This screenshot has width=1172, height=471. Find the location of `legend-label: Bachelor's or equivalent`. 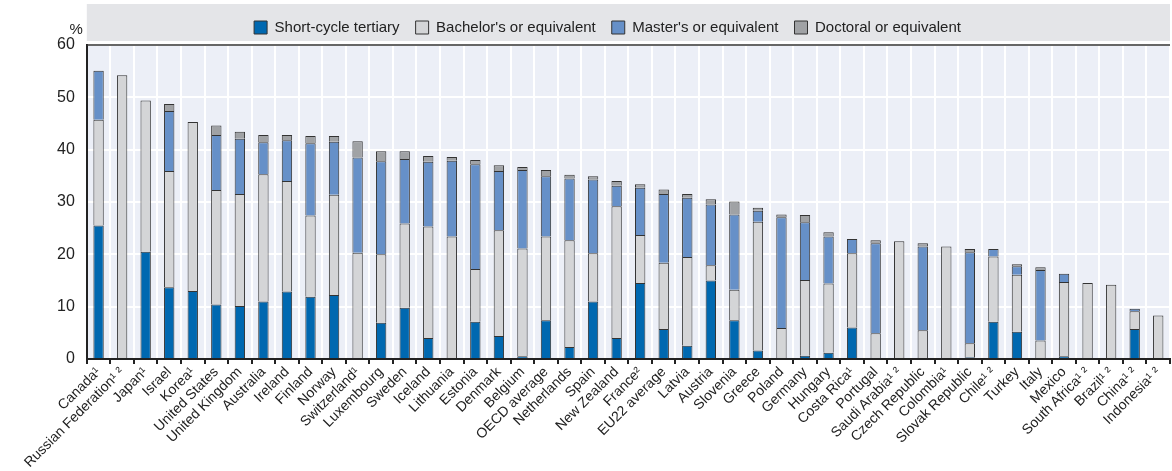

legend-label: Bachelor's or equivalent is located at coordinates (516, 26).